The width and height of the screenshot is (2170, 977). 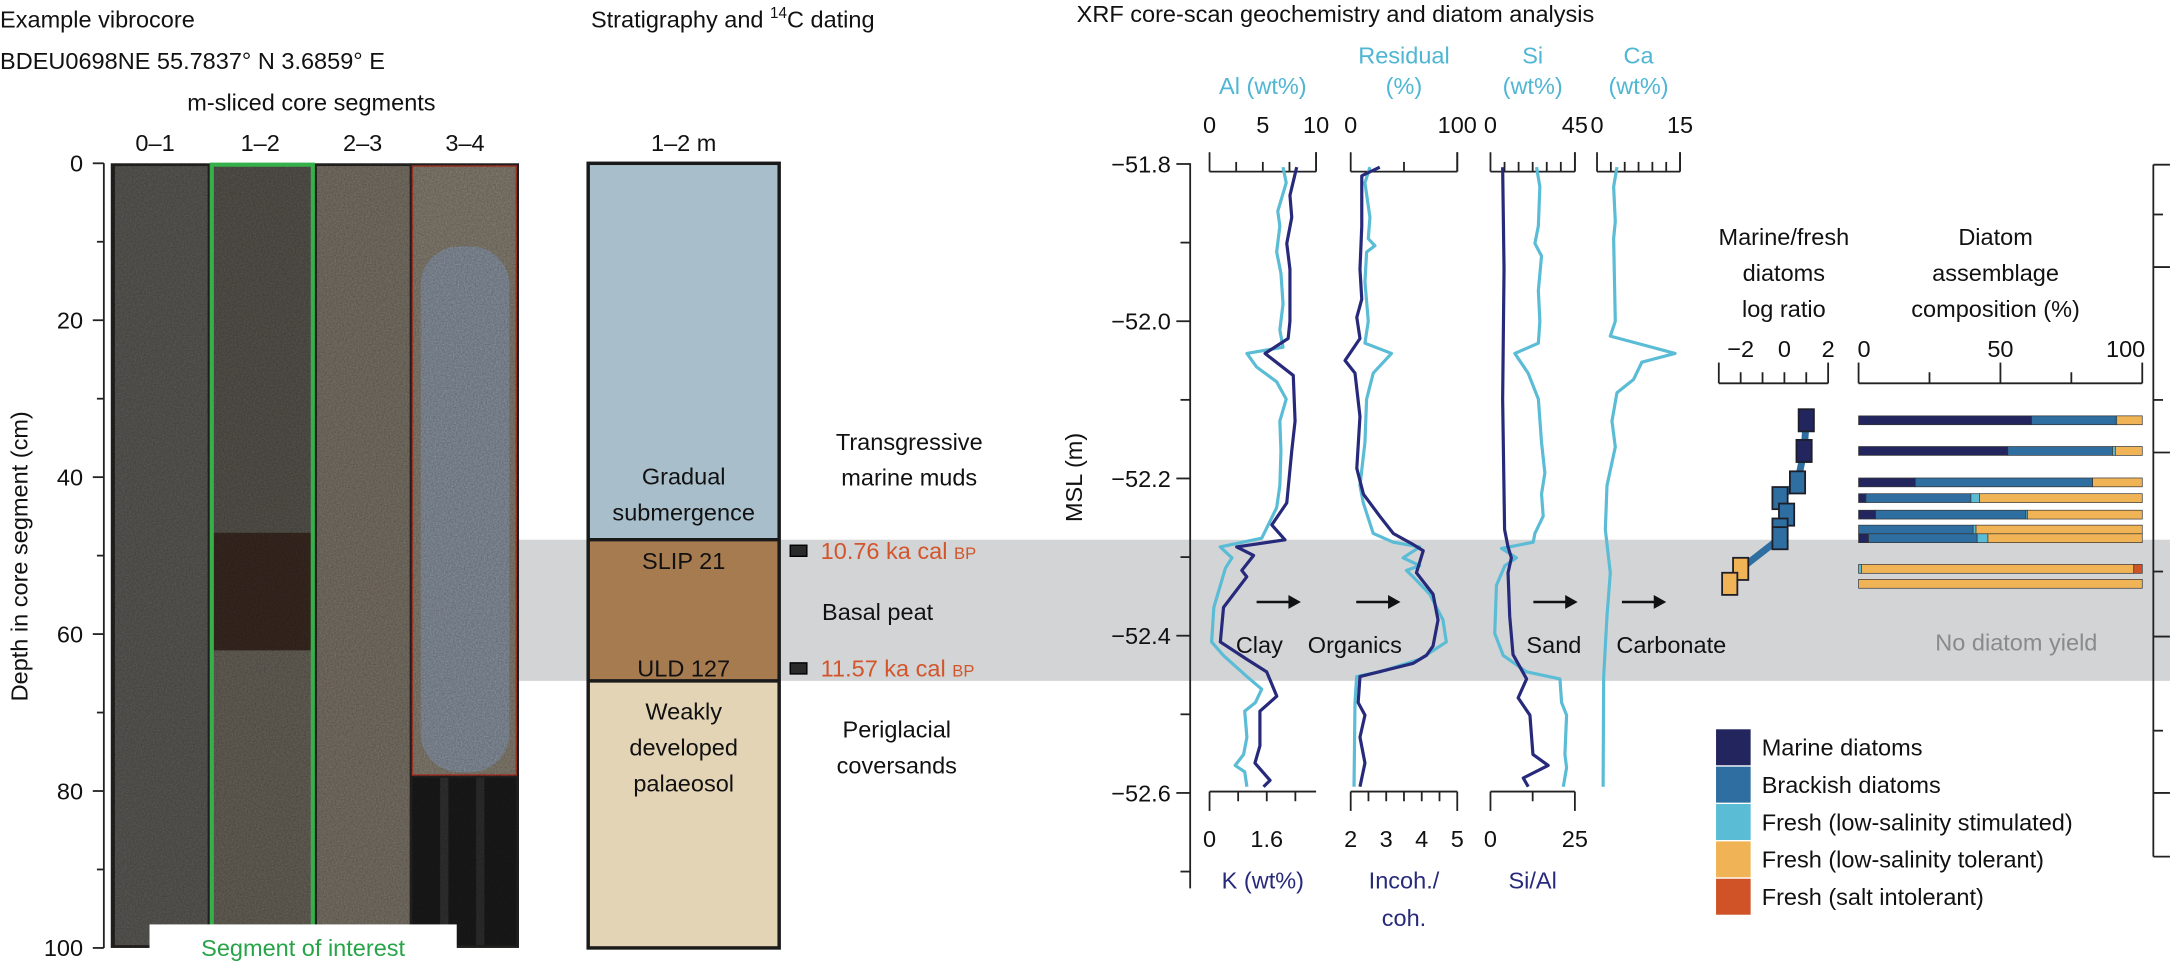 What do you see at coordinates (1873, 897) in the screenshot?
I see `legend-label: Fresh (salt intolerant)` at bounding box center [1873, 897].